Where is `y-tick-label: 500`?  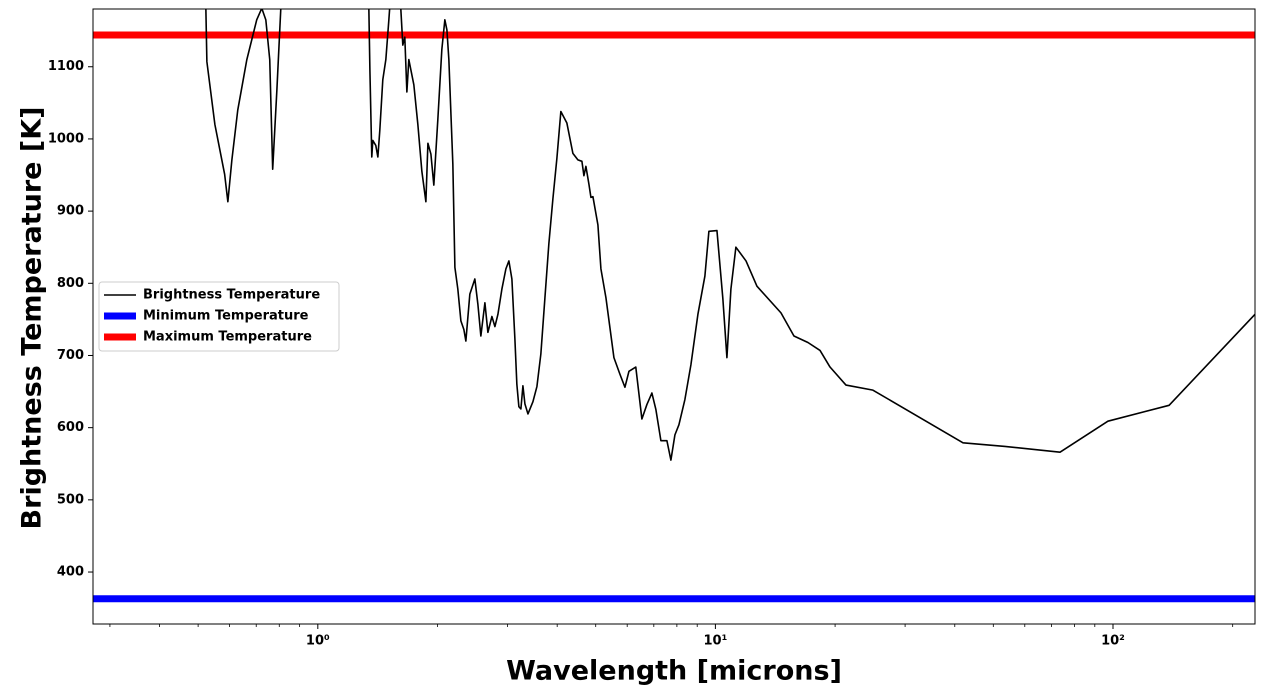 y-tick-label: 500 is located at coordinates (70, 499).